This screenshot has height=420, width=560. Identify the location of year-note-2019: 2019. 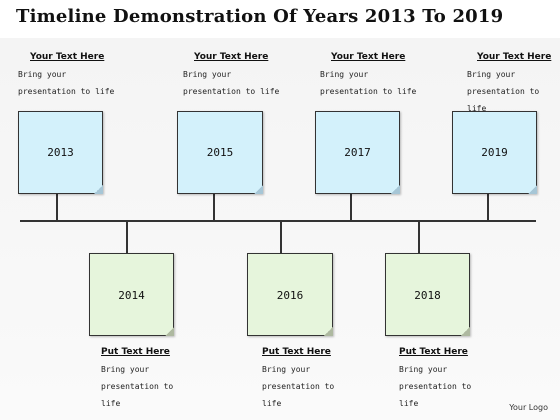
(494, 152).